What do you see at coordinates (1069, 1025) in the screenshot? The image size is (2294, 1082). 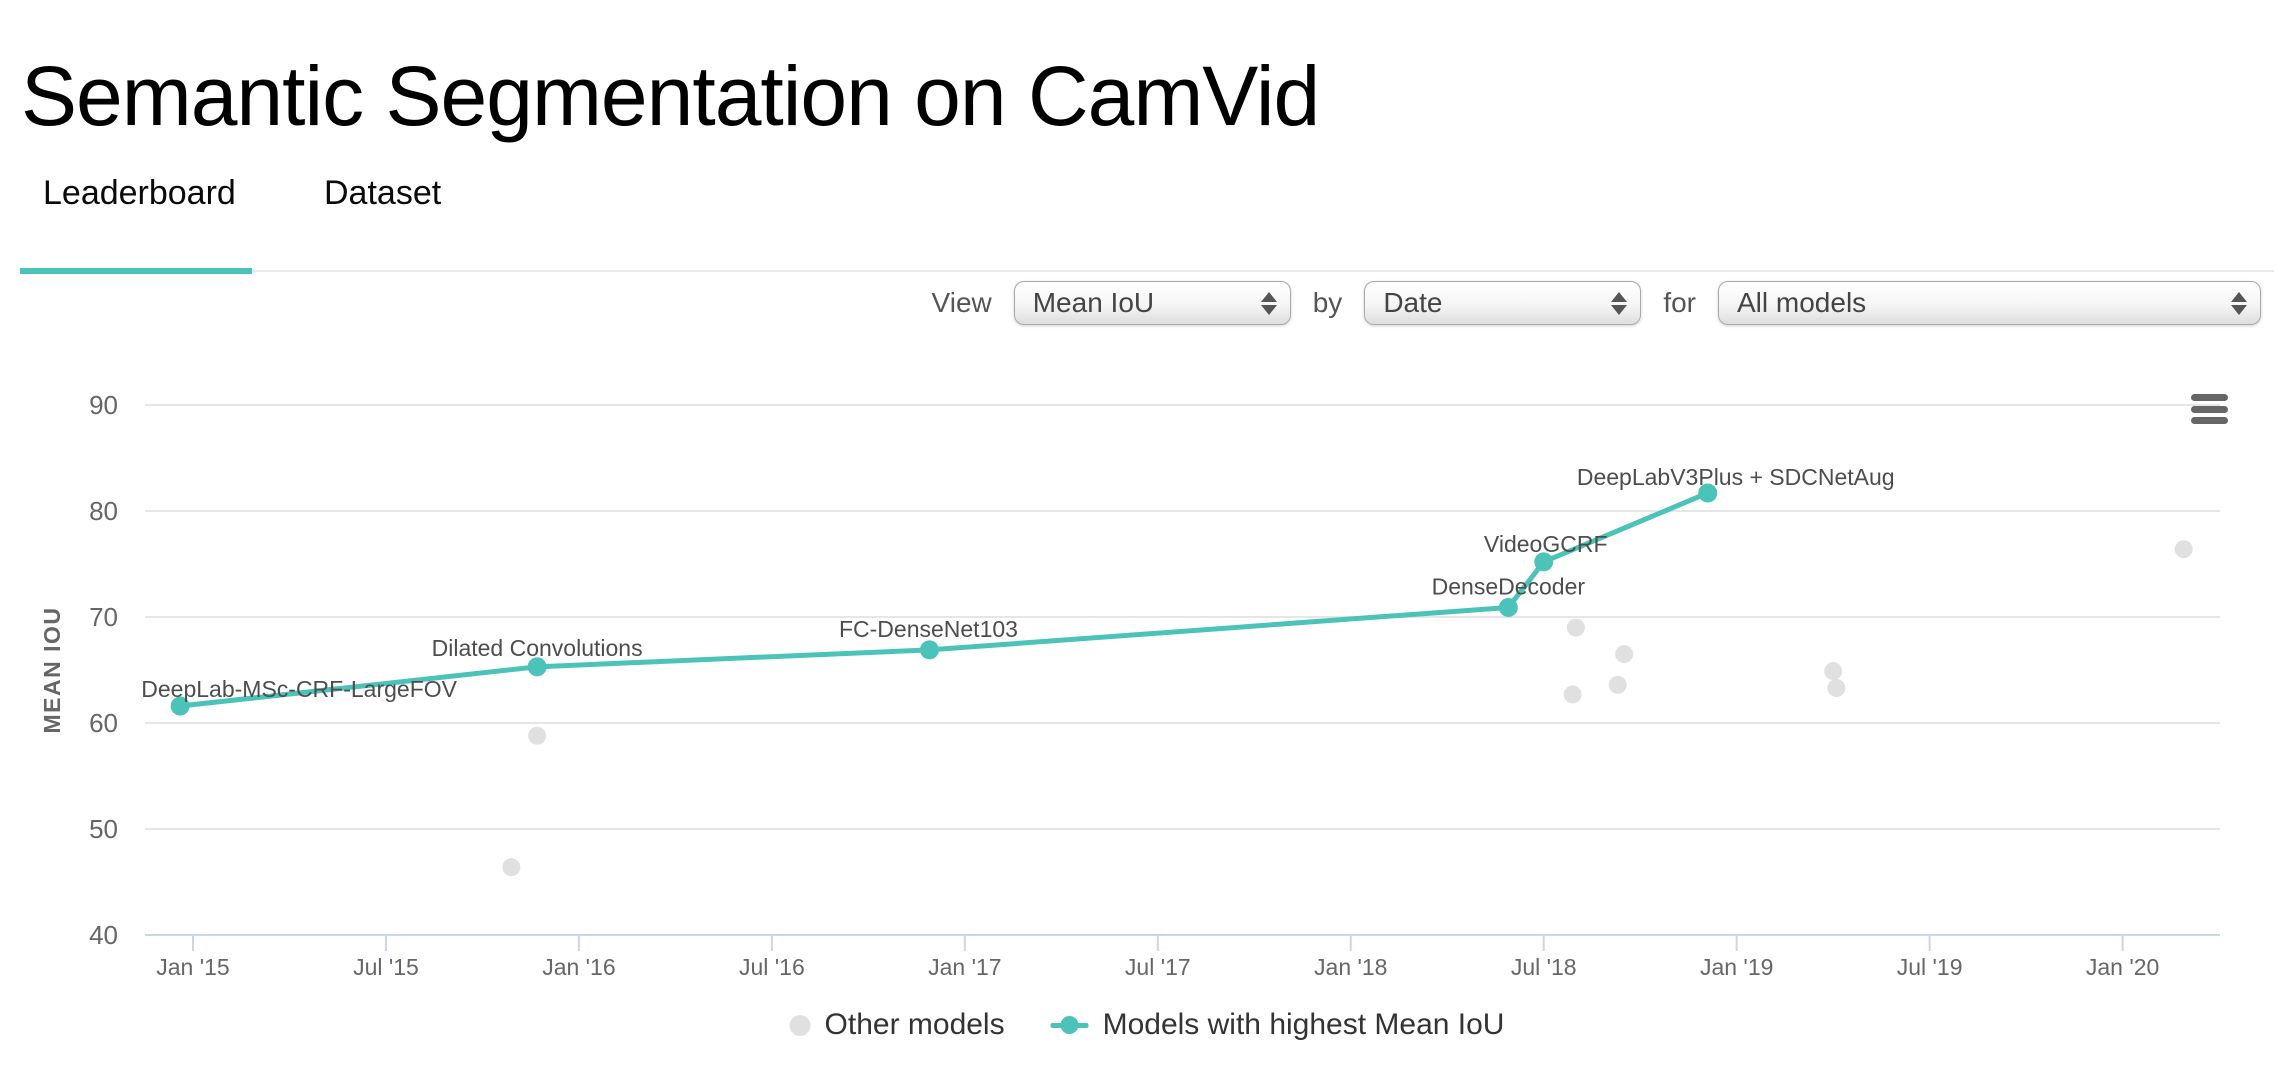 I see `legend-line-dot-icon` at bounding box center [1069, 1025].